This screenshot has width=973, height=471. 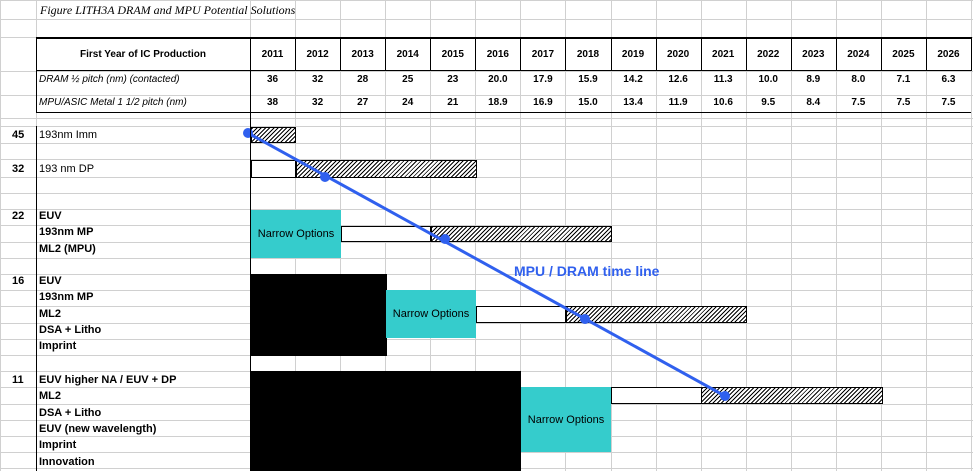 I want to click on year-cell: 2018, so click(x=588, y=54).